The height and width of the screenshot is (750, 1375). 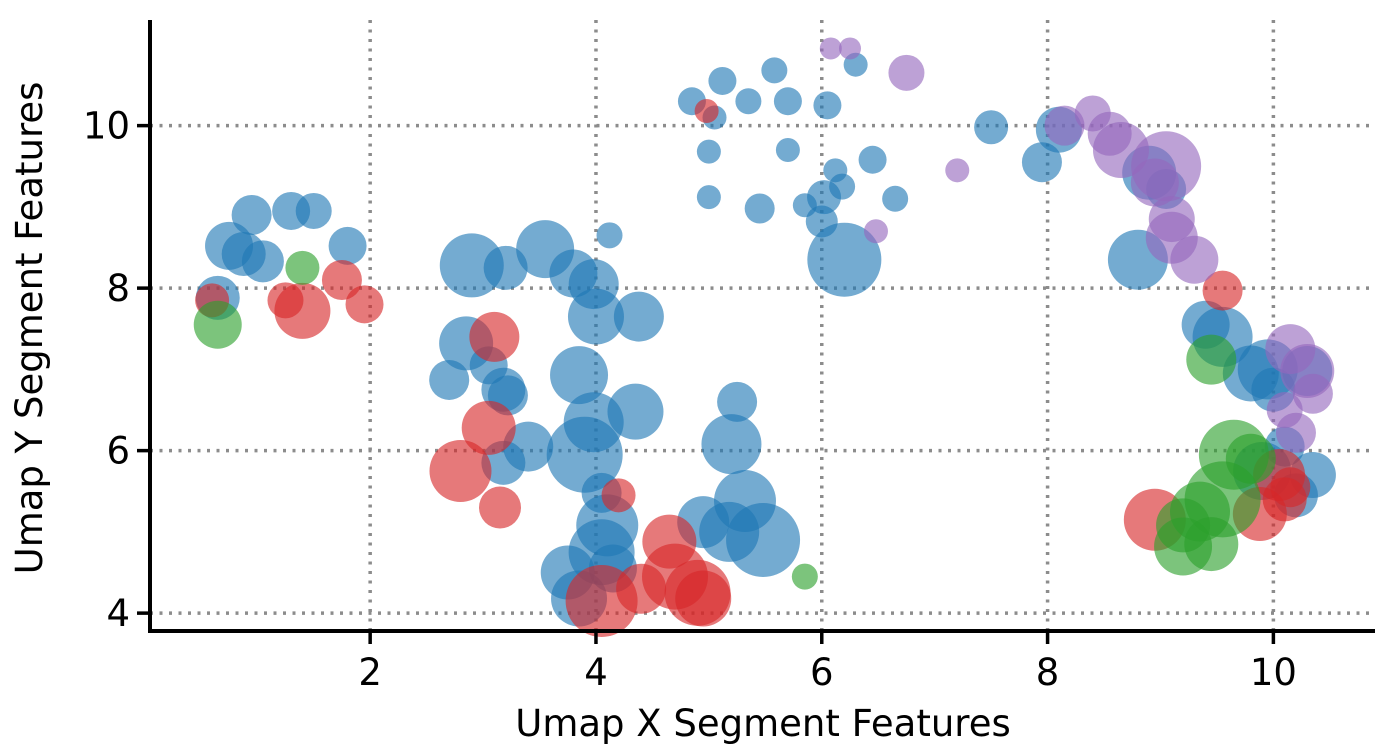 What do you see at coordinates (118, 451) in the screenshot?
I see `y-tick-label: 6` at bounding box center [118, 451].